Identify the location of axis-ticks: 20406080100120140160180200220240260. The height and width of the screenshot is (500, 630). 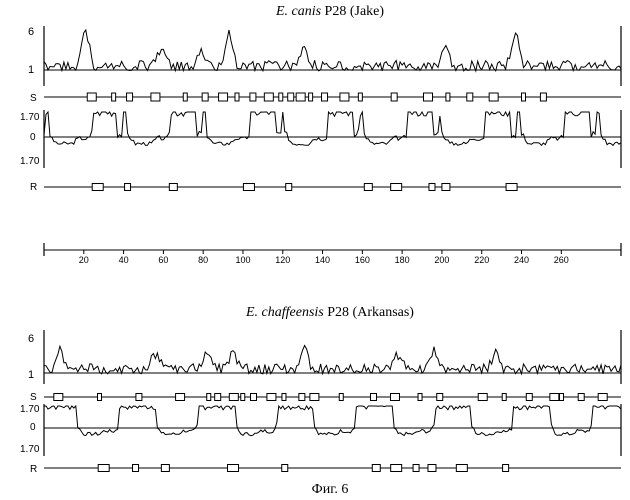
(324, 257).